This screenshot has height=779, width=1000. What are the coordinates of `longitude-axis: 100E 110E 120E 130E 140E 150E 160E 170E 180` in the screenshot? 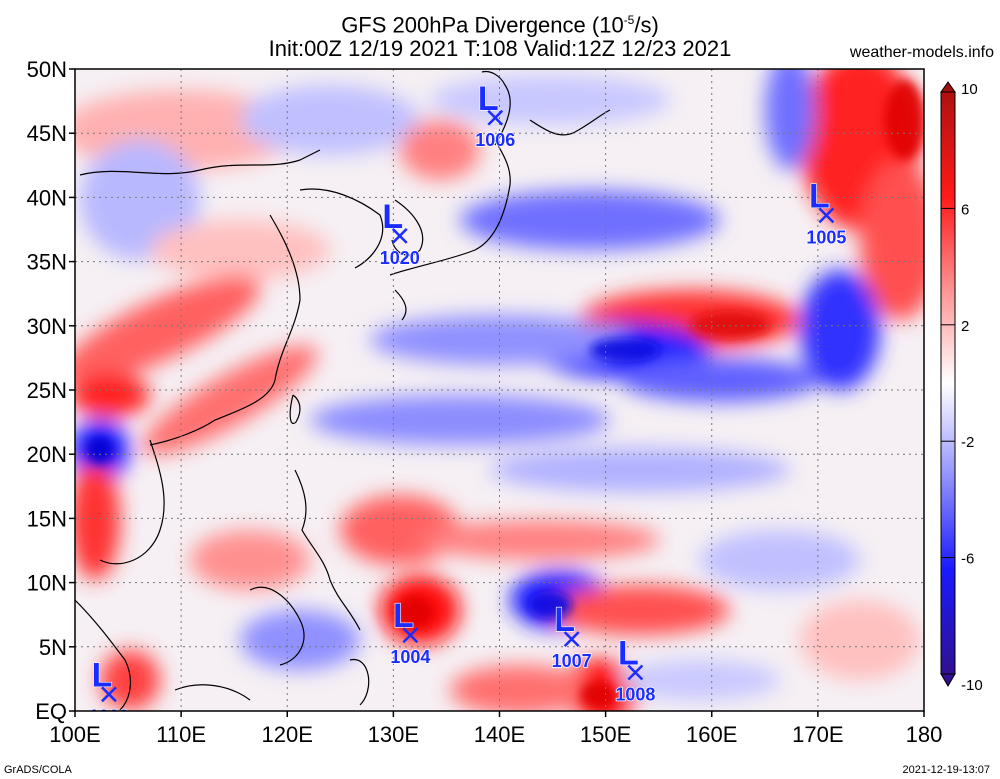 It's located at (495, 729).